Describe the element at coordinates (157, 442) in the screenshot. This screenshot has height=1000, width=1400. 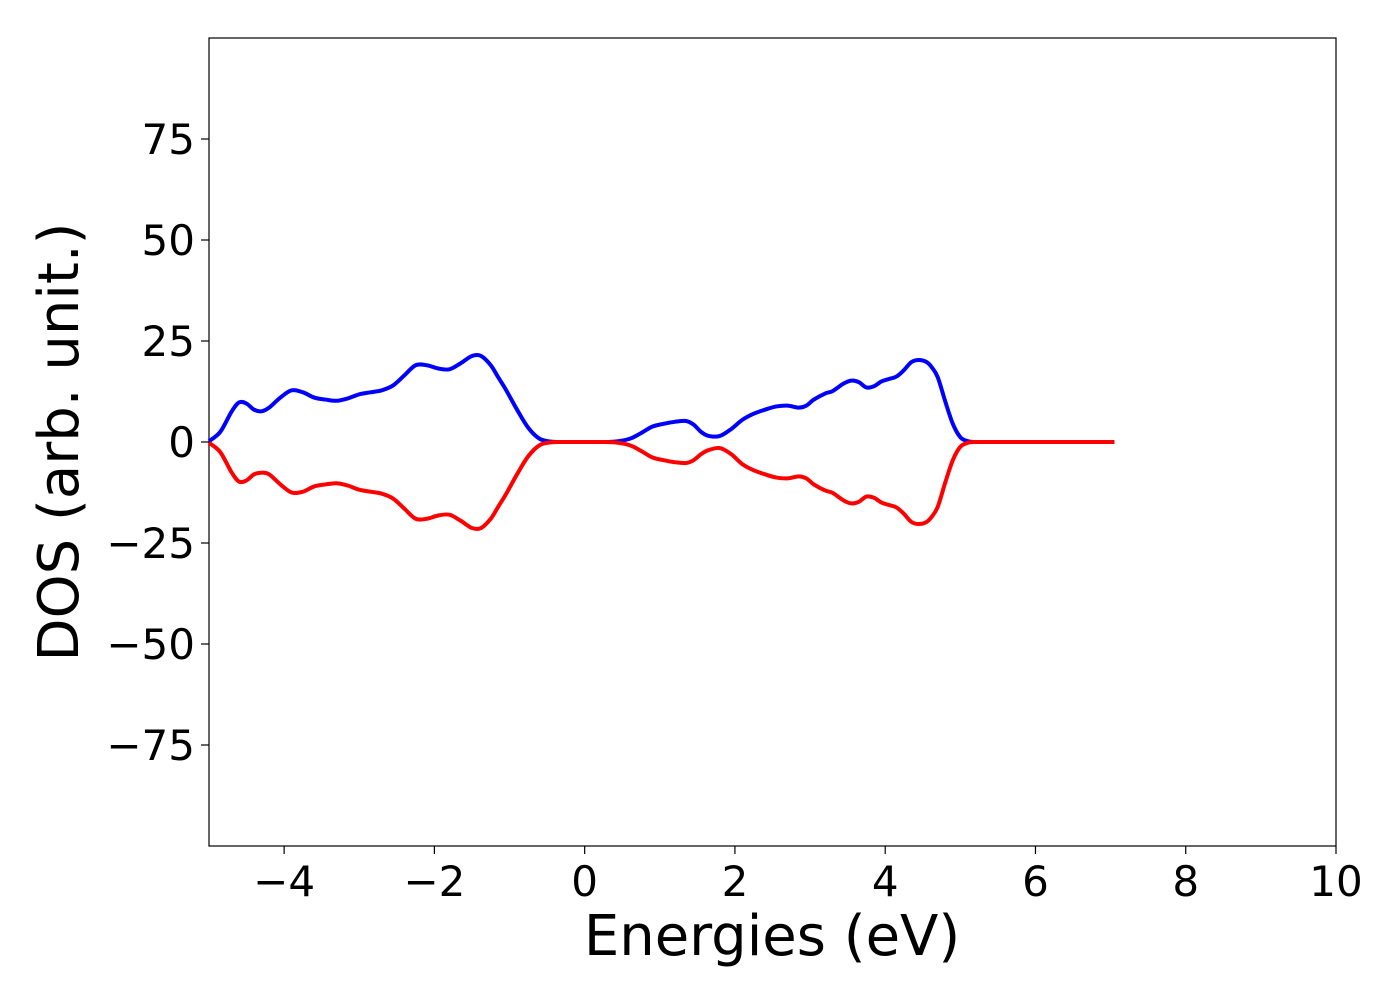
I see `y-axis-ticks: 75 50 25 0 −25 −50 −75` at that location.